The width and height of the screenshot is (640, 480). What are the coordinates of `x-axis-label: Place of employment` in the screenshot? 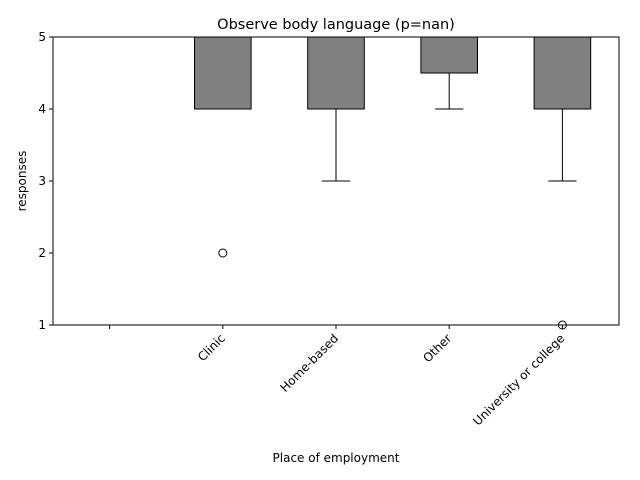 It's located at (336, 458).